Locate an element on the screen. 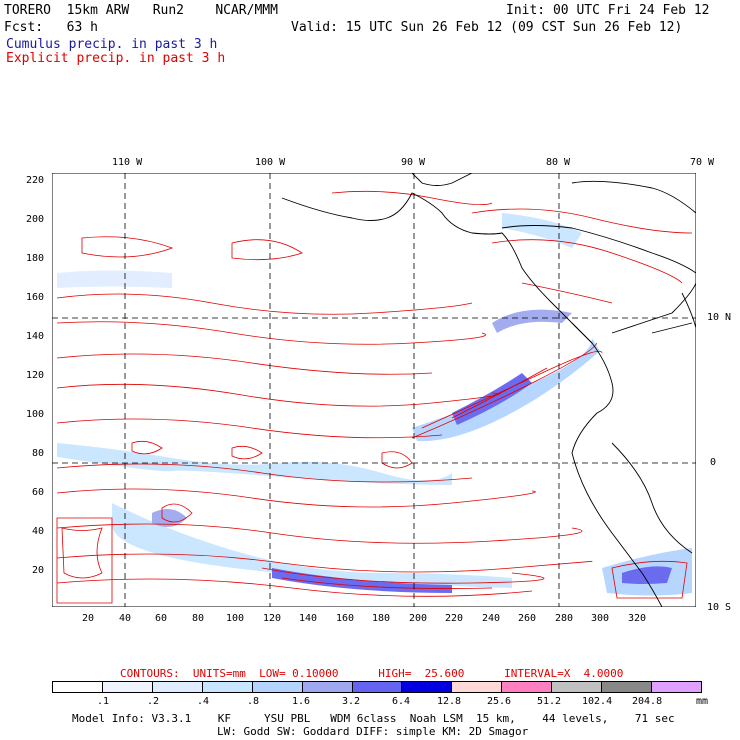 This screenshot has width=740, height=740. y-tick: 40 is located at coordinates (38, 531).